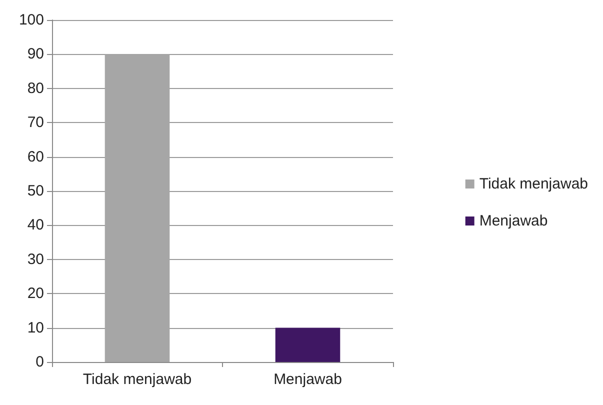  I want to click on y-tick-label: 0, so click(40, 362).